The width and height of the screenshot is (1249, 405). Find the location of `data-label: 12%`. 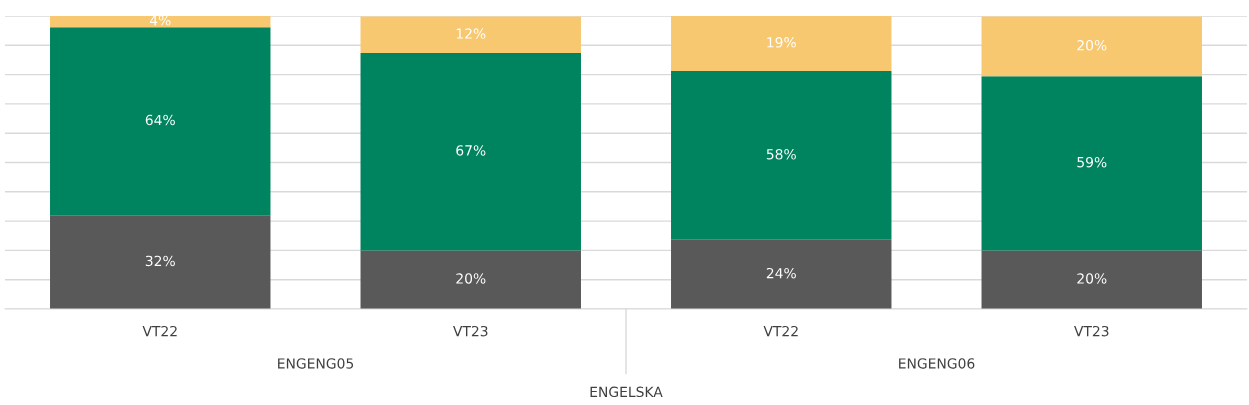

data-label: 12% is located at coordinates (471, 33).